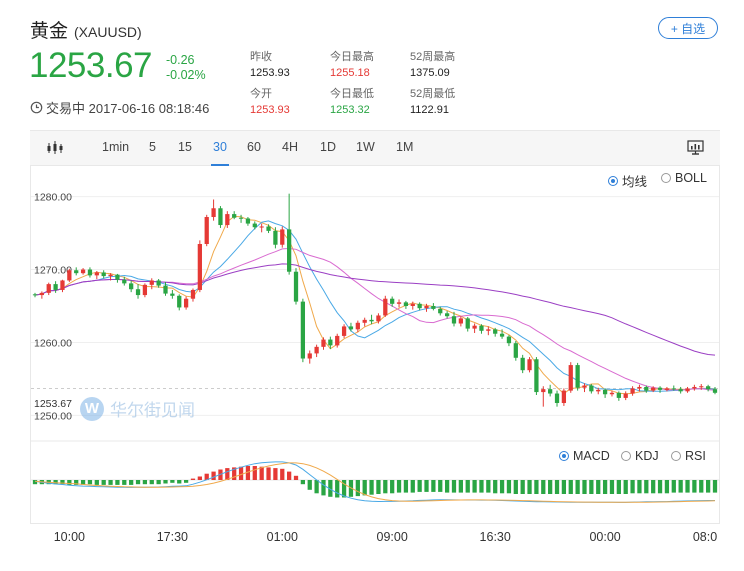 The width and height of the screenshot is (744, 571). Describe the element at coordinates (92, 408) in the screenshot. I see `wallstreetcn-logo: W` at that location.